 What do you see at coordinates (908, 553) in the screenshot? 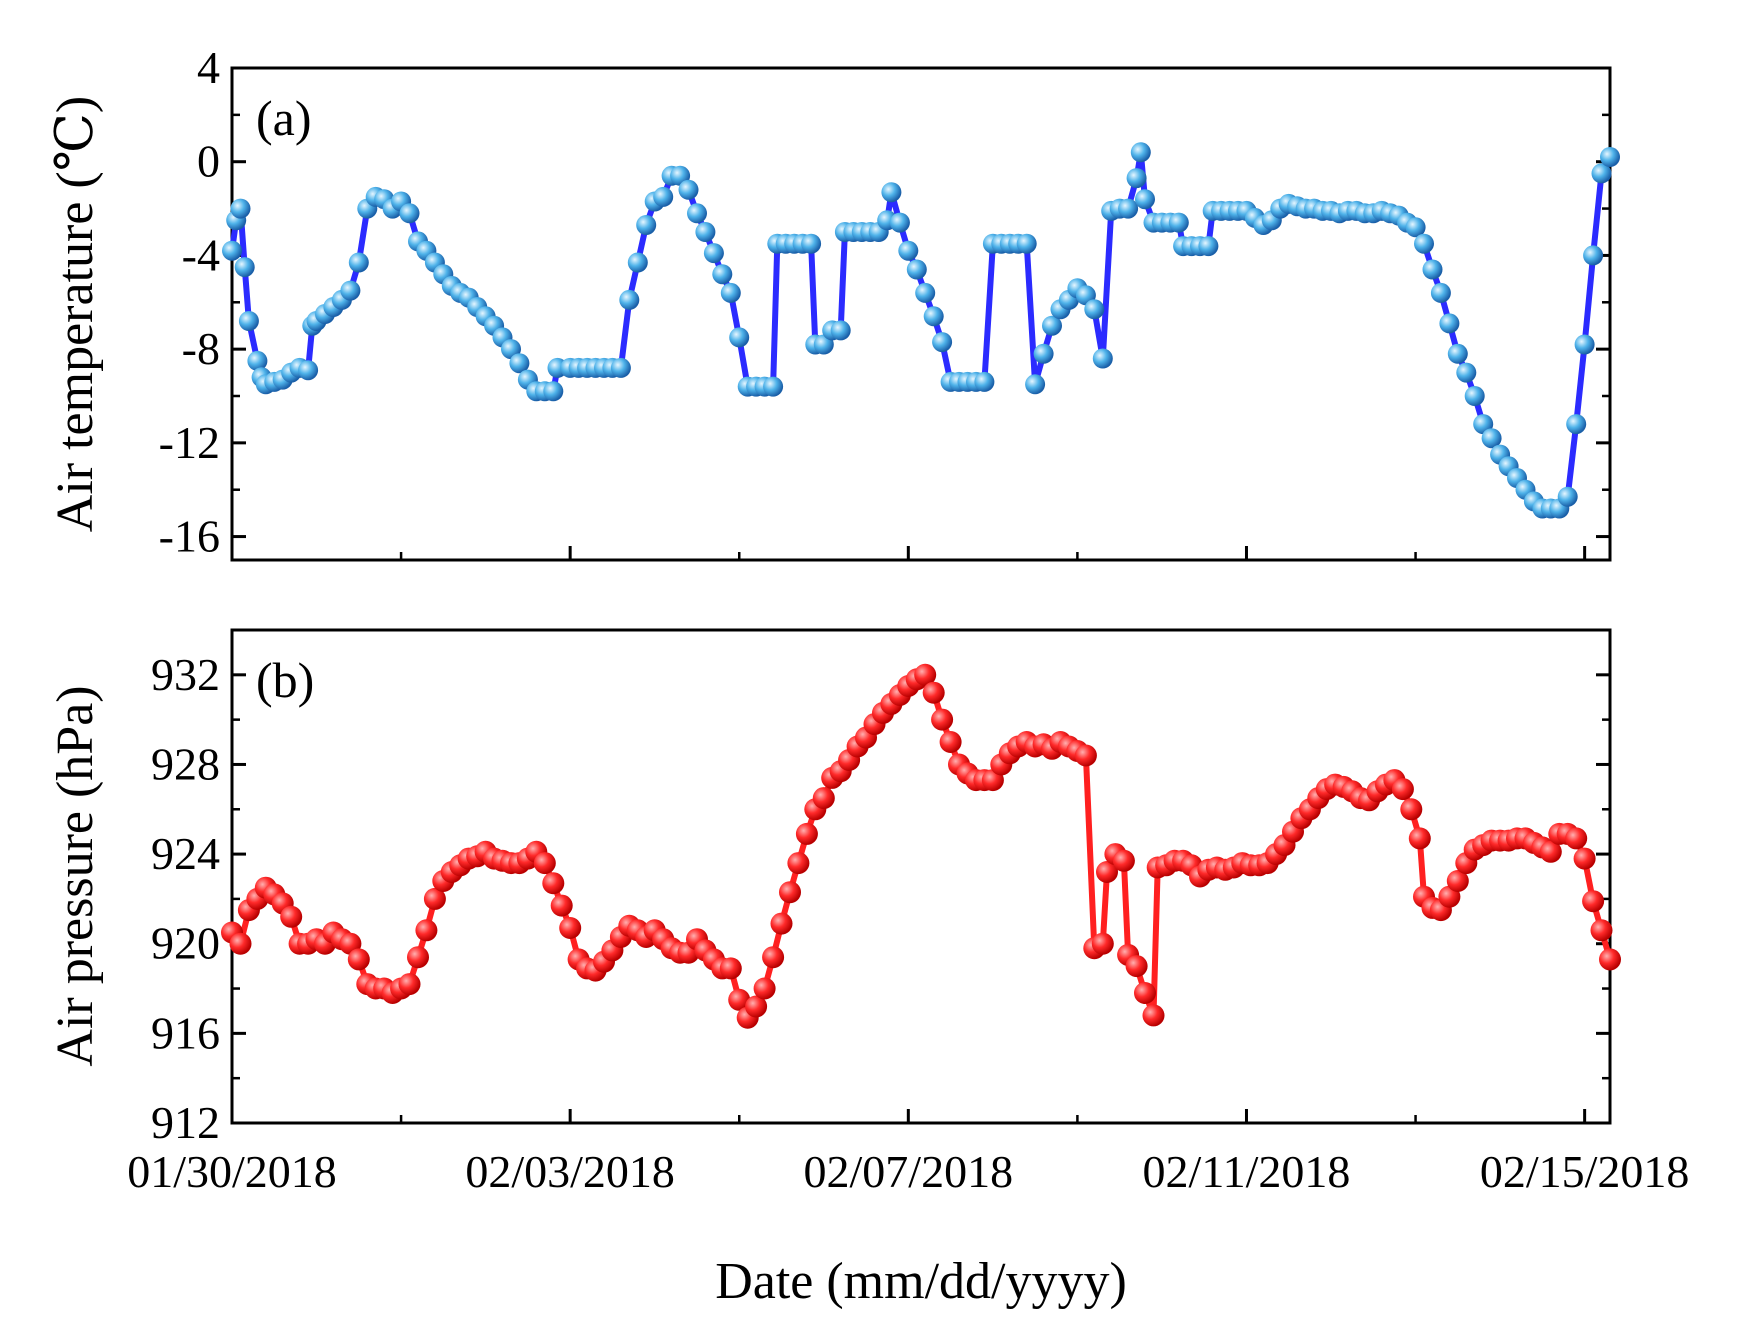
I see `panel-a-x-ticks` at bounding box center [908, 553].